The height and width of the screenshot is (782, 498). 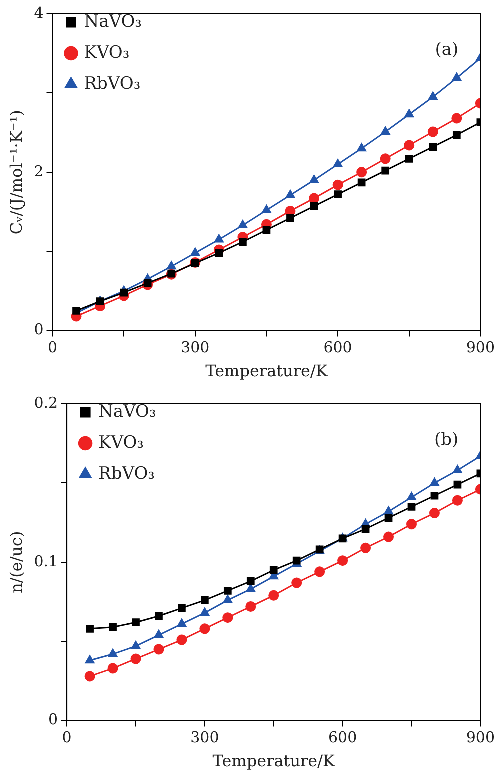 I want to click on annotation: (a), so click(x=447, y=50).